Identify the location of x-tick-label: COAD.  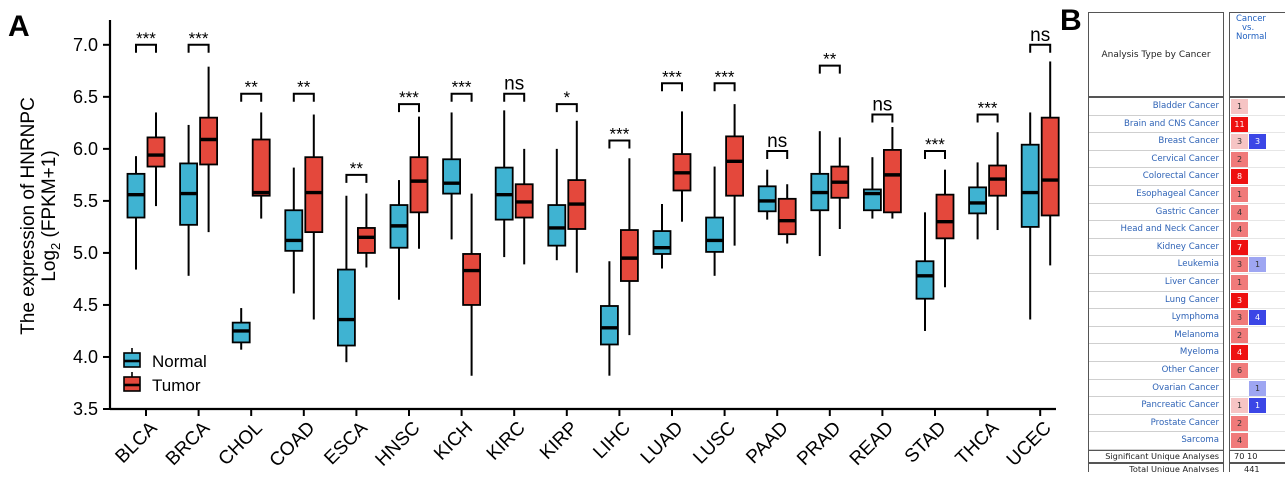
(293, 445).